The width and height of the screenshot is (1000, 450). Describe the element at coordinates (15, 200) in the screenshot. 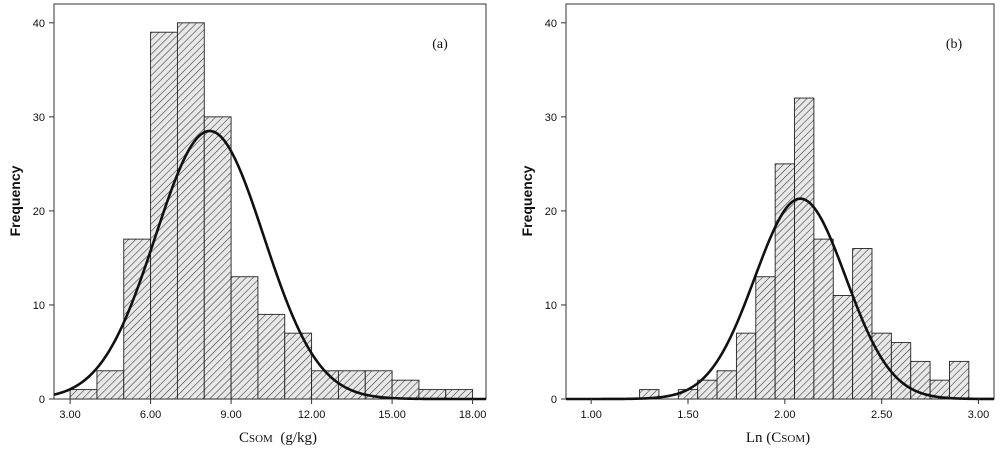

I see `y-axis-title-a: Frequency` at that location.